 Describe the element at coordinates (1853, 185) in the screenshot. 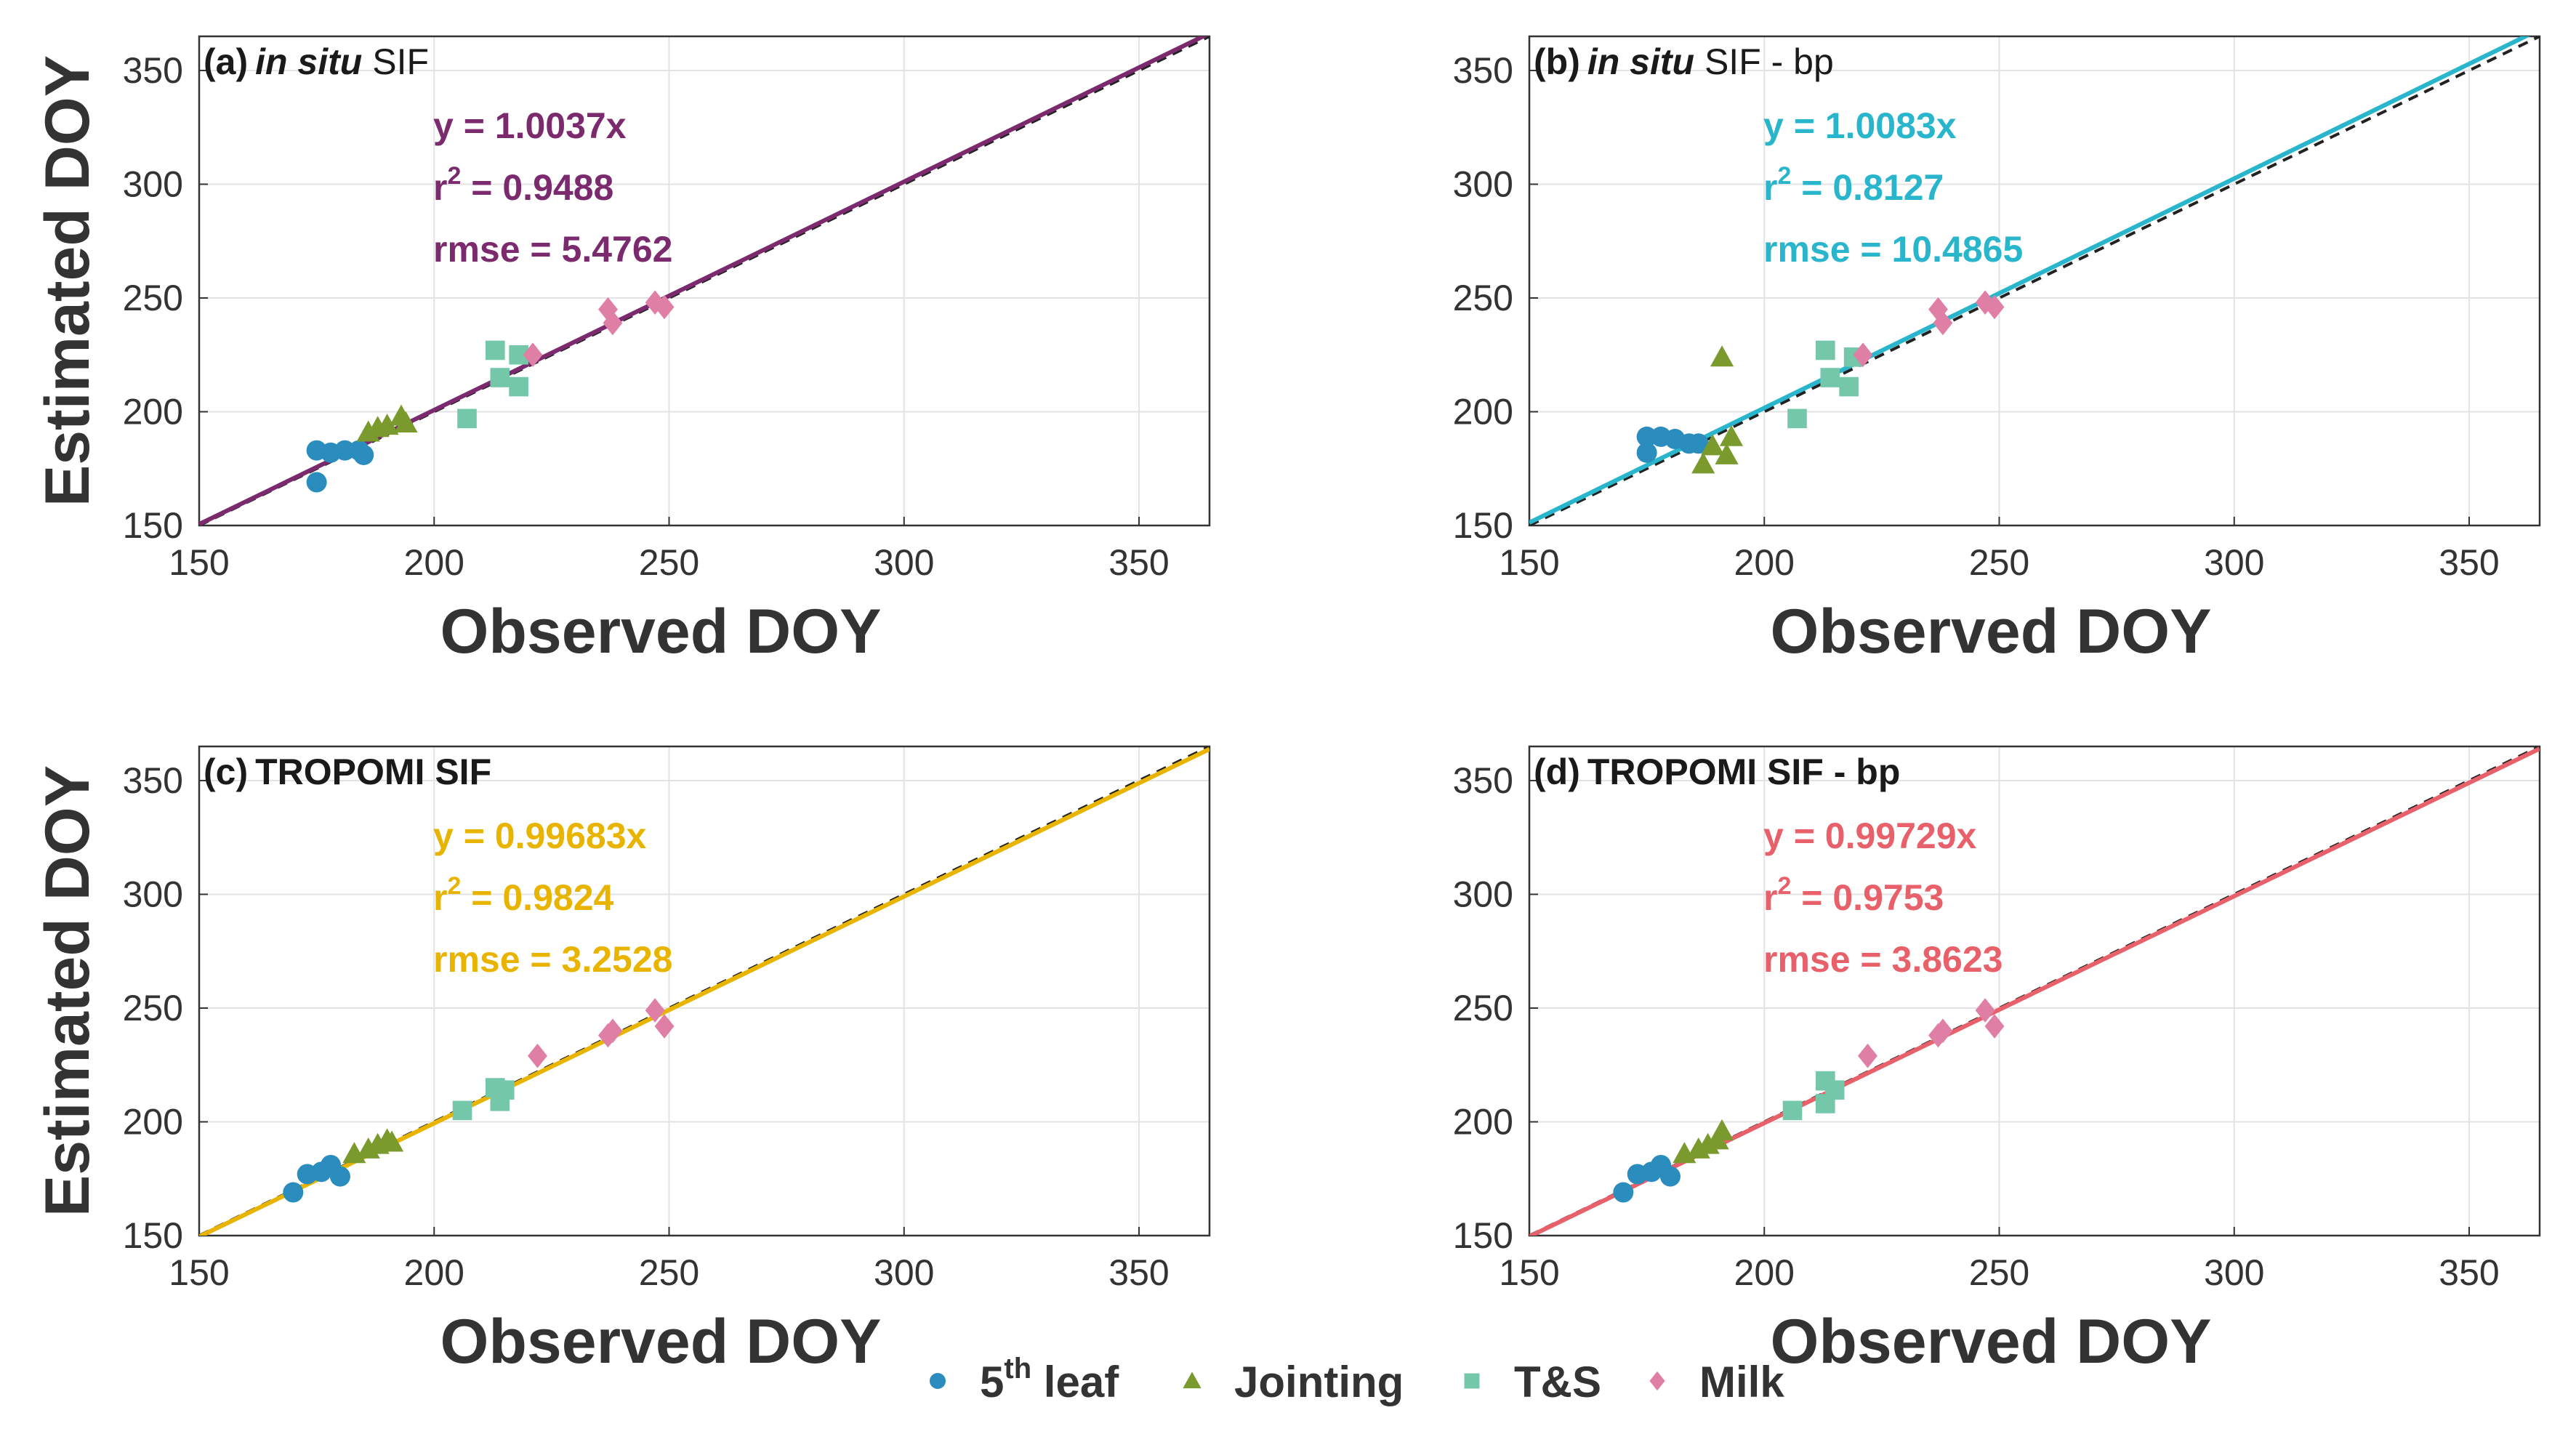

I see `r-squared: r2 = 0.8127` at that location.